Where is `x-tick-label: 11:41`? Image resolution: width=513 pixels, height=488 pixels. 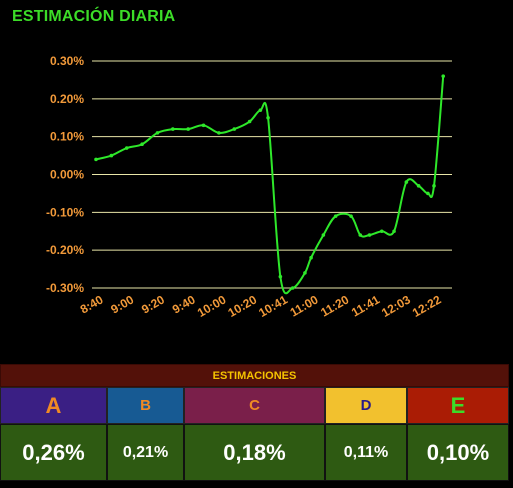 x-tick-label: 11:41 is located at coordinates (365, 305).